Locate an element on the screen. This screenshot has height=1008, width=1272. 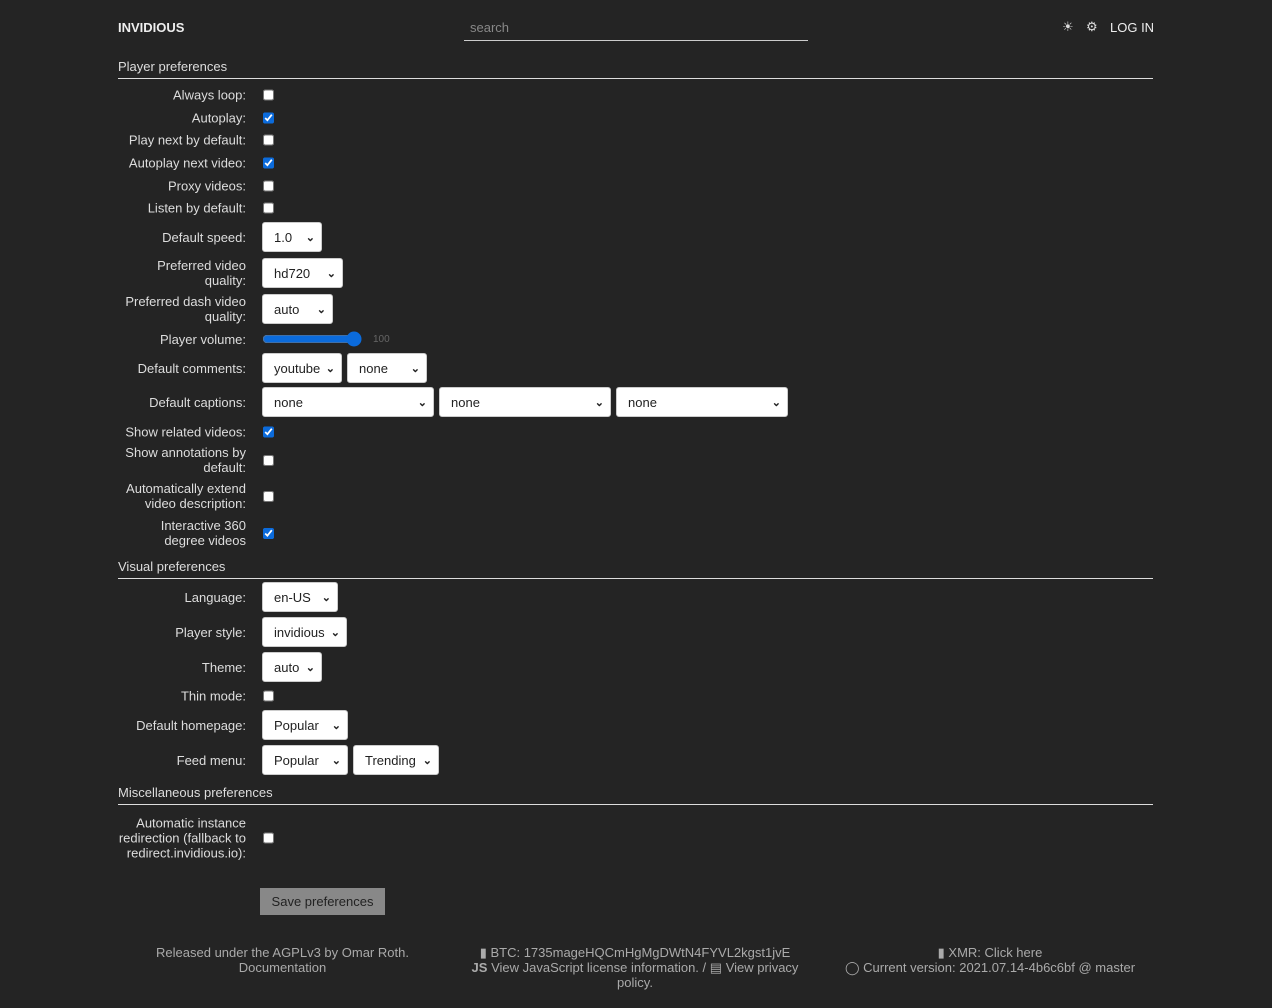
quality-select: hd720 ⌄ is located at coordinates (302, 273).